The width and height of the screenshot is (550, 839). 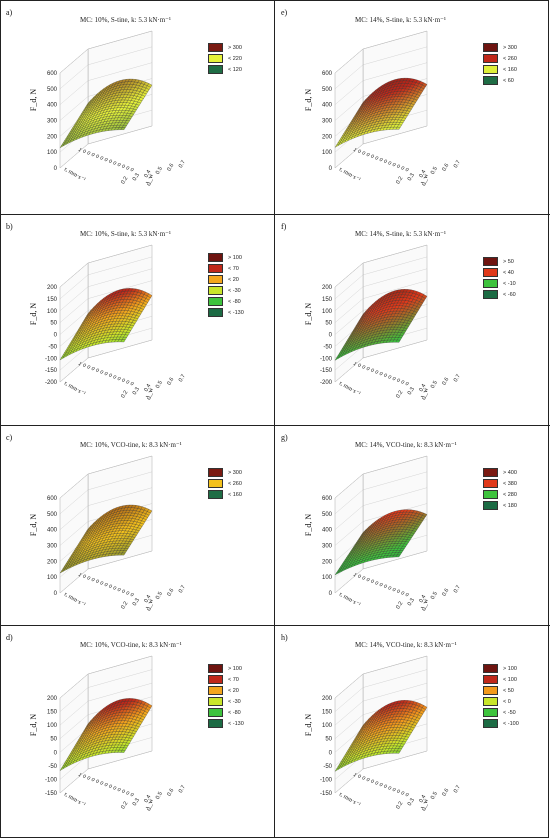 I want to click on panel-label: e), so click(x=284, y=12).